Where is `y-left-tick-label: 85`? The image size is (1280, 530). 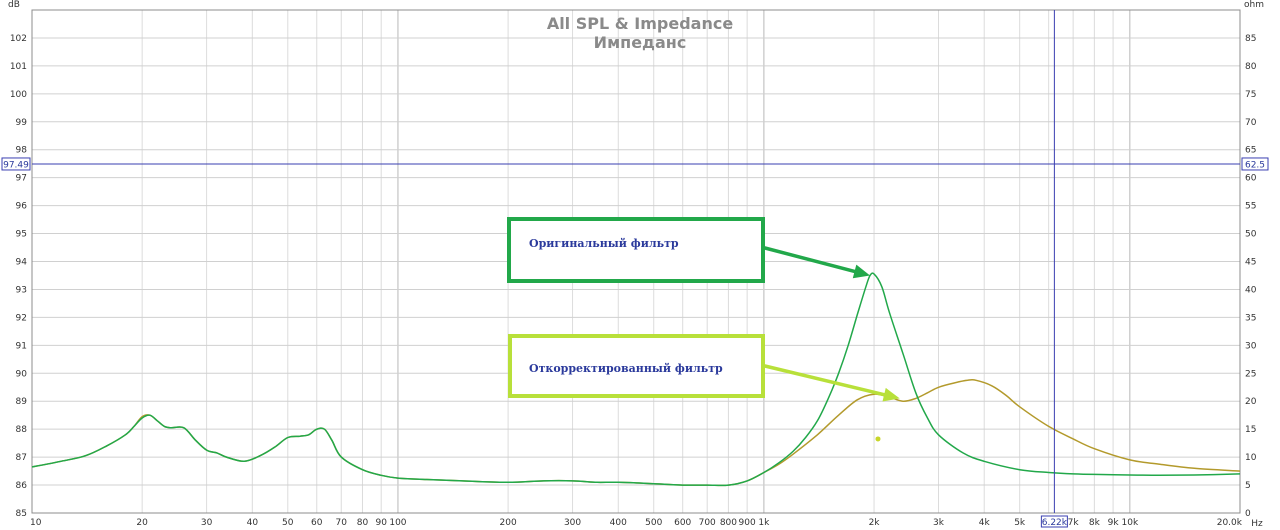
y-left-tick-label: 85 is located at coordinates (21, 514).